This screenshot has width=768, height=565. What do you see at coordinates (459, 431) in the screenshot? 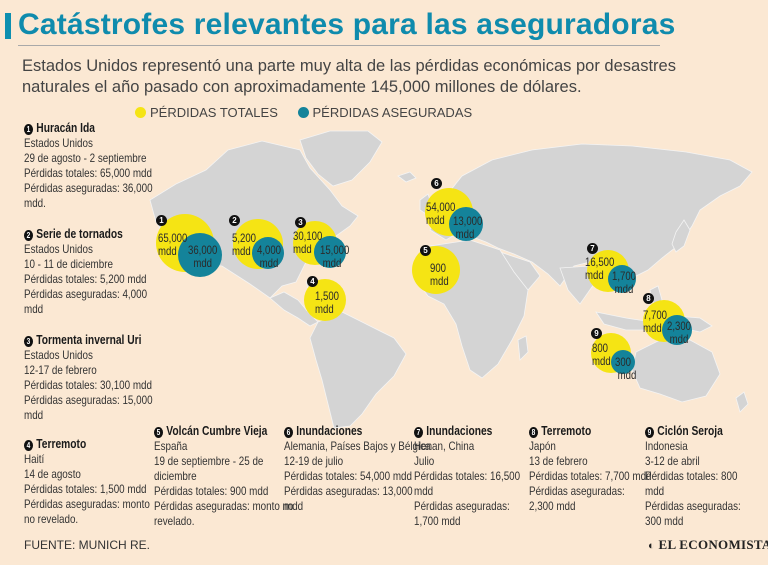
I see `event-7-name: Inundaciones` at bounding box center [459, 431].